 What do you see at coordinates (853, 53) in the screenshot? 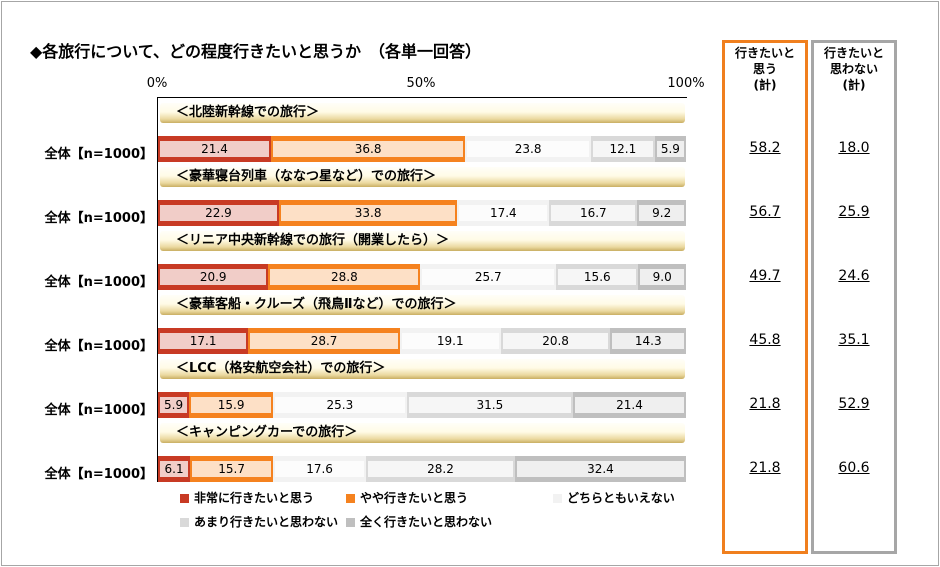
I see `summary-not-want-header-line1: 行きたいと` at bounding box center [853, 53].